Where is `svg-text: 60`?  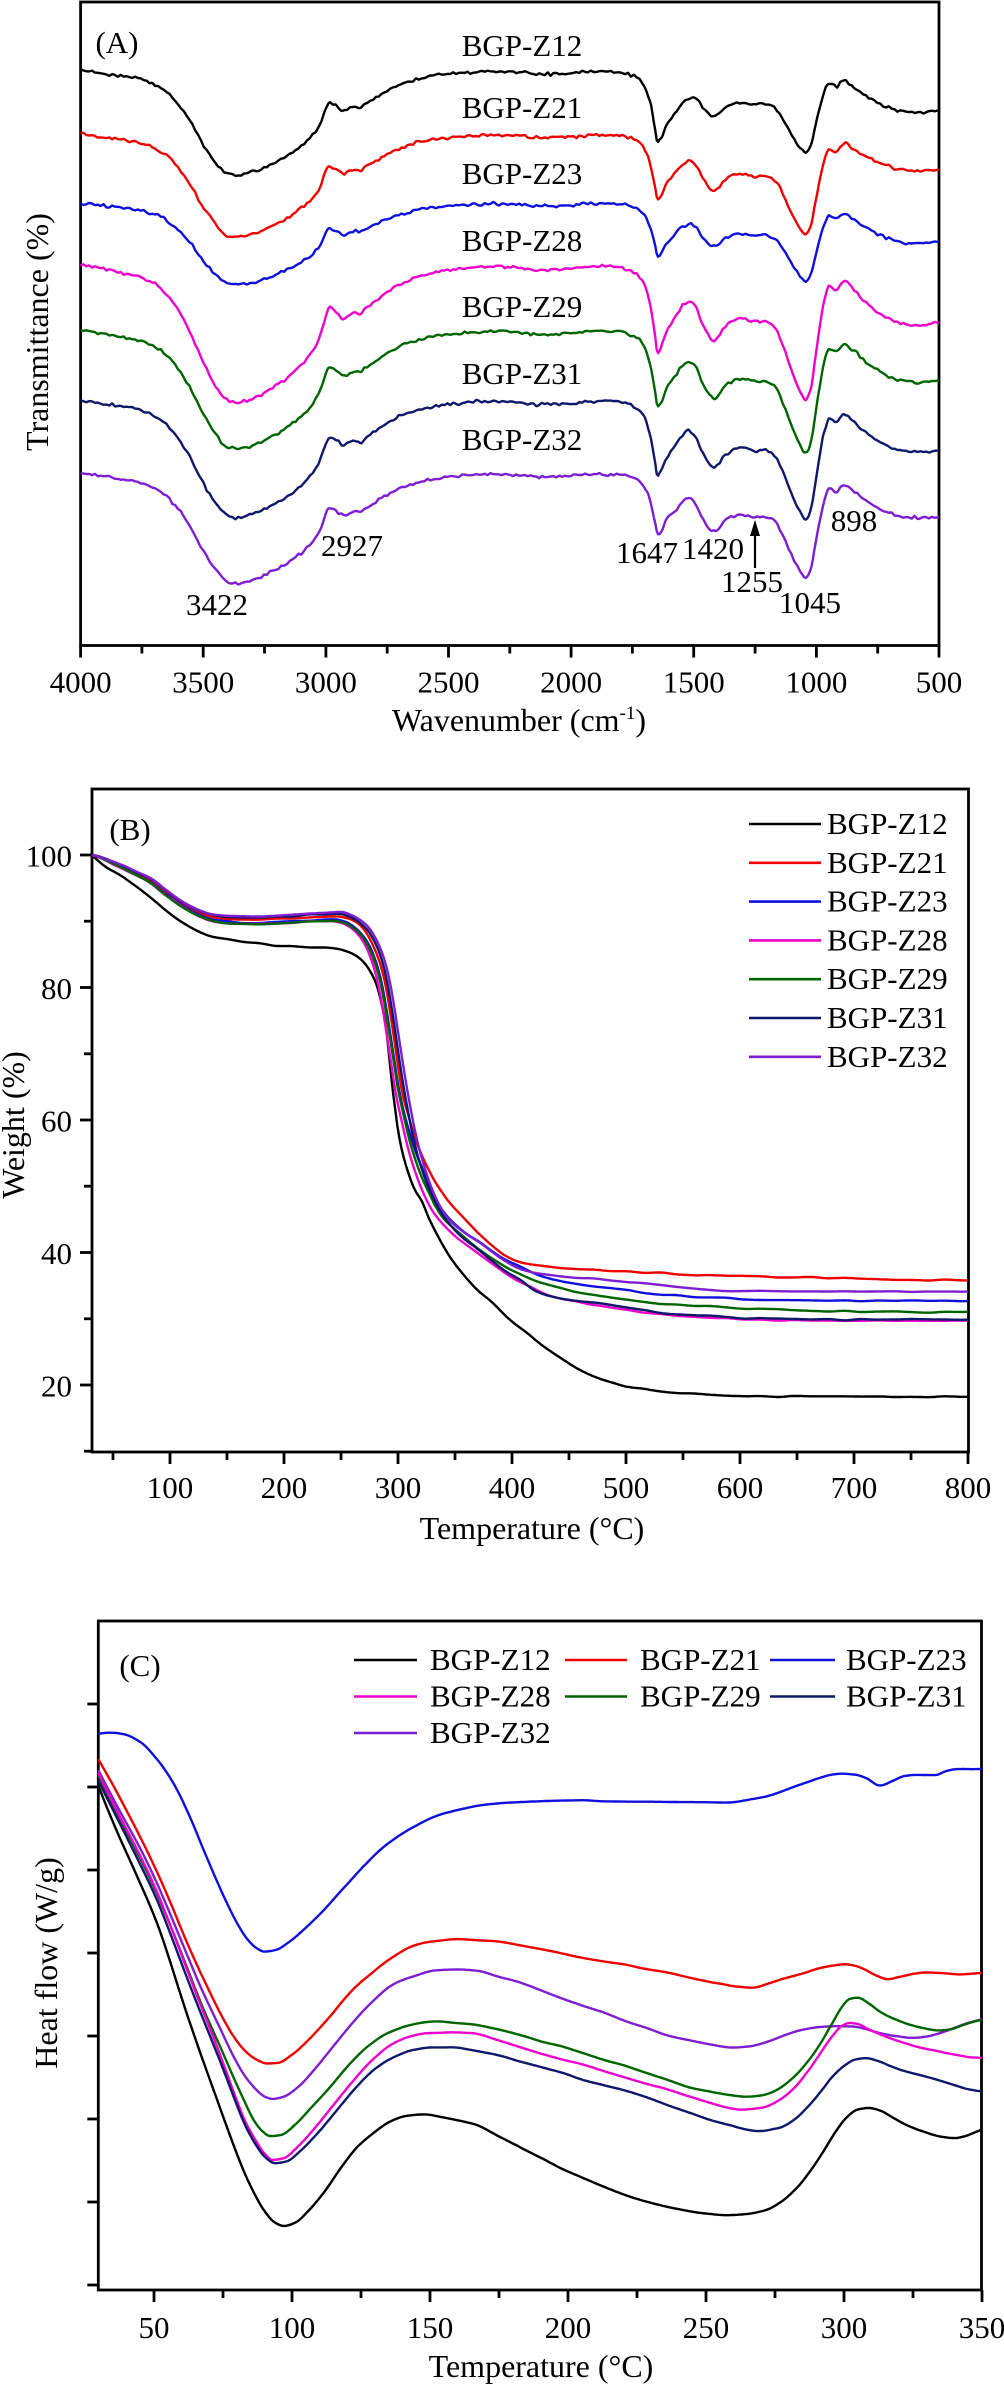 svg-text: 60 is located at coordinates (56, 1121).